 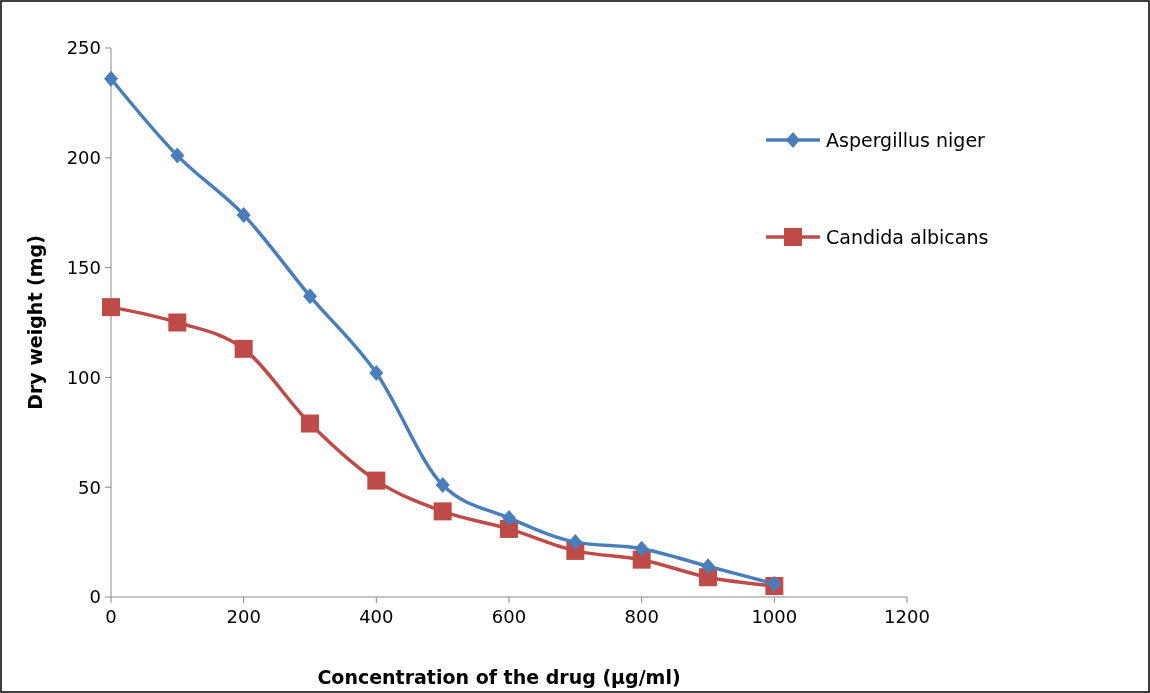 What do you see at coordinates (243, 616) in the screenshot?
I see `x-tick-label: 200` at bounding box center [243, 616].